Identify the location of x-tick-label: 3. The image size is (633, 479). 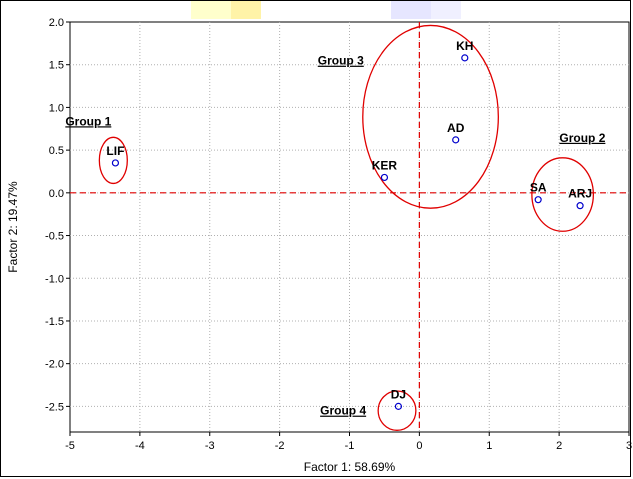
(629, 446).